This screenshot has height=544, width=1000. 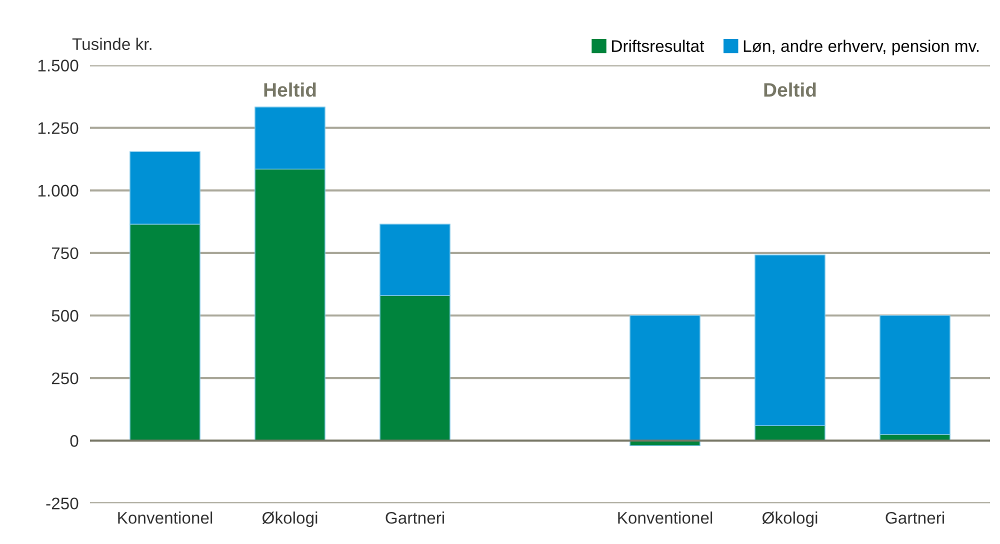 What do you see at coordinates (665, 378) in the screenshot?
I see `bar` at bounding box center [665, 378].